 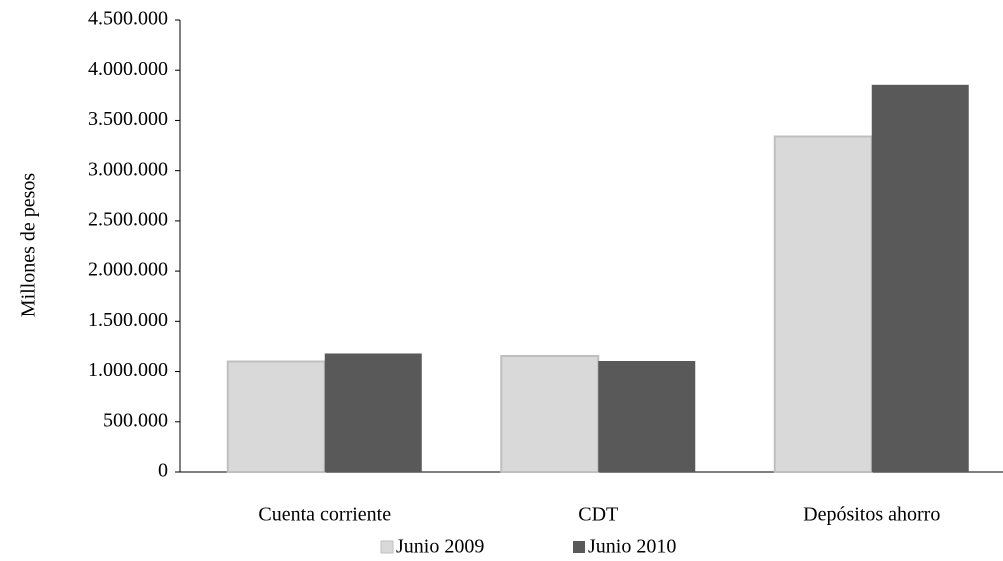 I want to click on y-tick-label: 3.500.000, so click(x=128, y=119).